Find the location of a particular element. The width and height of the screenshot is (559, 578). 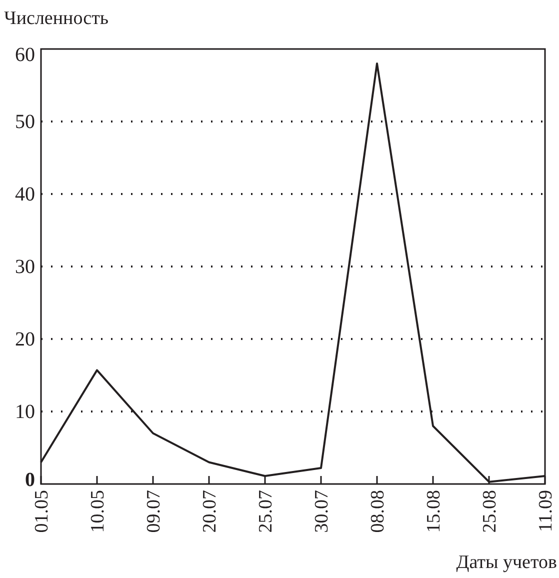

y-tick-label: 50 is located at coordinates (25, 121).